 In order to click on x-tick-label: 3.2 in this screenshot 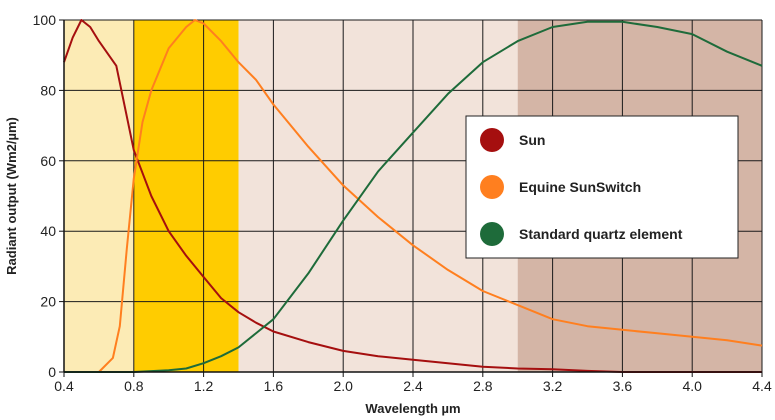, I will do `click(553, 386)`.